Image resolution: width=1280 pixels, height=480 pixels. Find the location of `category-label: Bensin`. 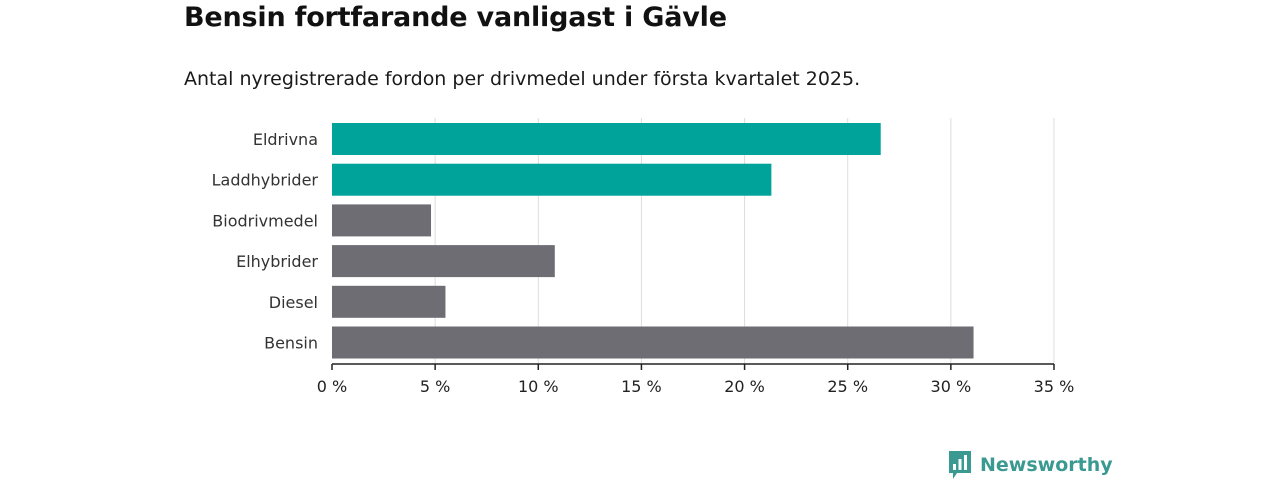

category-label: Bensin is located at coordinates (291, 343).